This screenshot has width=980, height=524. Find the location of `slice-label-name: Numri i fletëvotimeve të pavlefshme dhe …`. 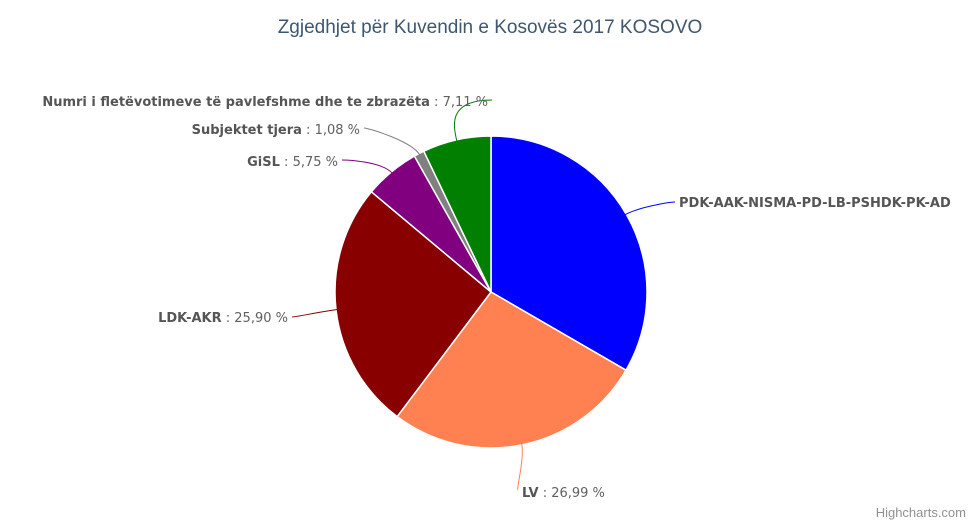

slice-label-name: Numri i fletëvotimeve të pavlefshme dhe … is located at coordinates (236, 102).